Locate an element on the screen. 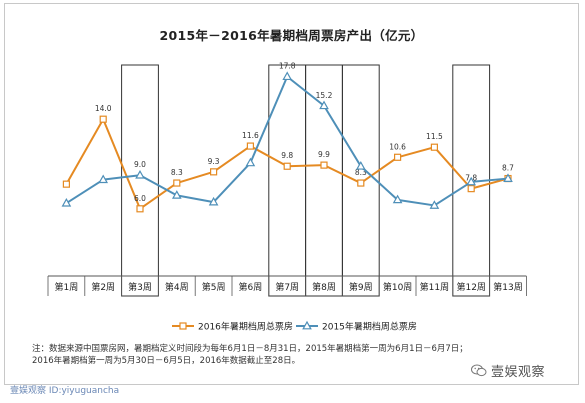 The height and width of the screenshot is (403, 585). data-label-2015: 15.2 is located at coordinates (324, 95).